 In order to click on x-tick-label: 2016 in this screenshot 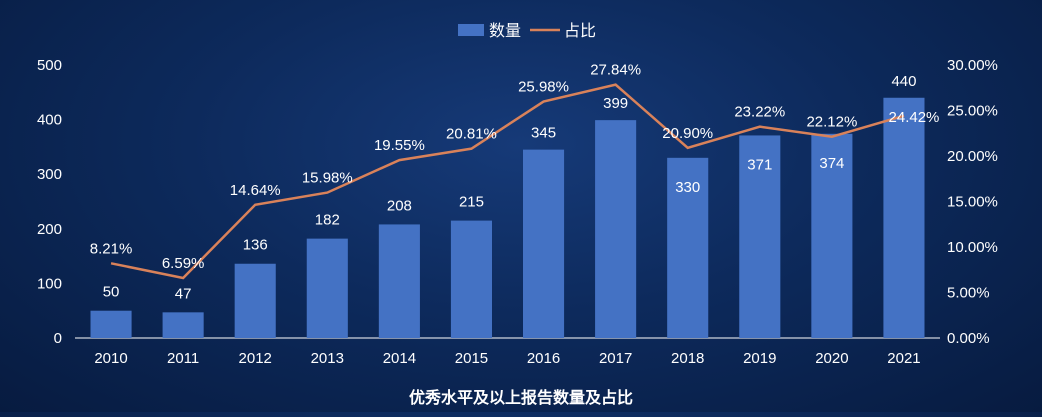, I will do `click(543, 358)`.